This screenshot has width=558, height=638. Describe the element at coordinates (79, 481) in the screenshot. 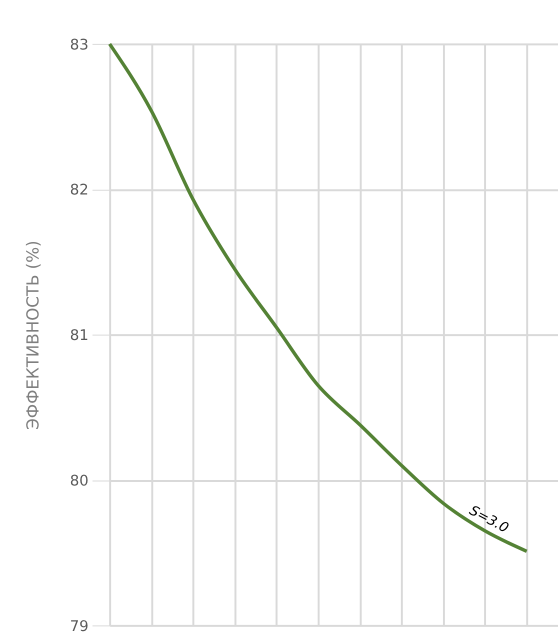

I see `y-tick-label: 80` at that location.